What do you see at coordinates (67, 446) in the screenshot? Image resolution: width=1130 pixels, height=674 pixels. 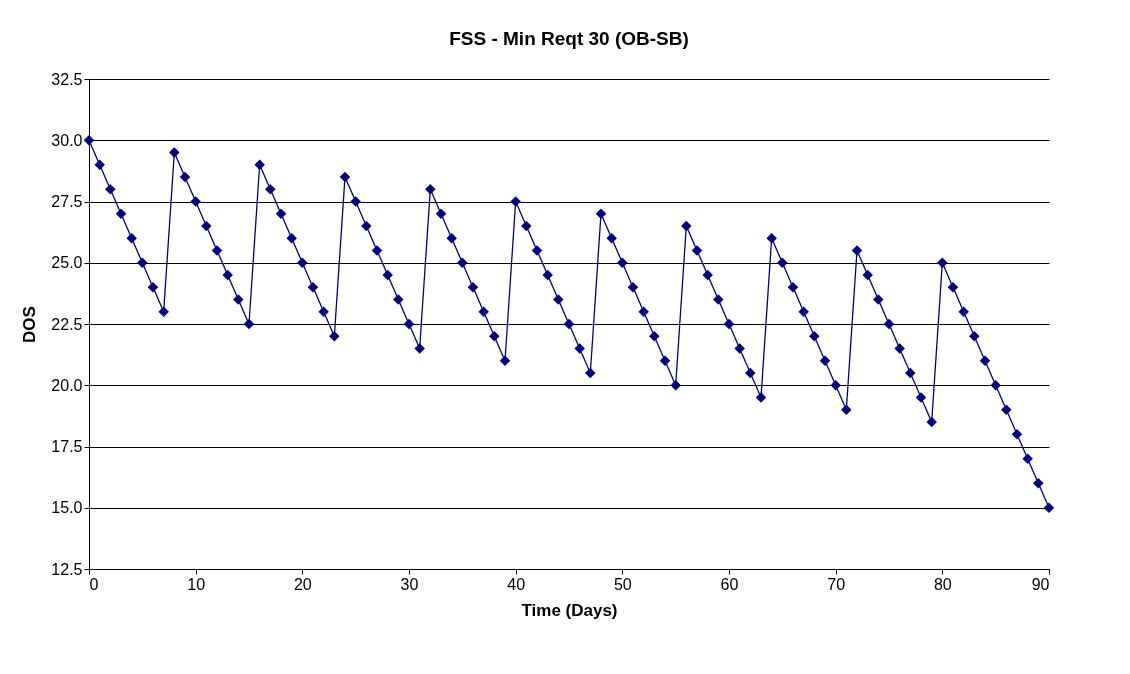 I see `y-tick-label: 17.5` at bounding box center [67, 446].